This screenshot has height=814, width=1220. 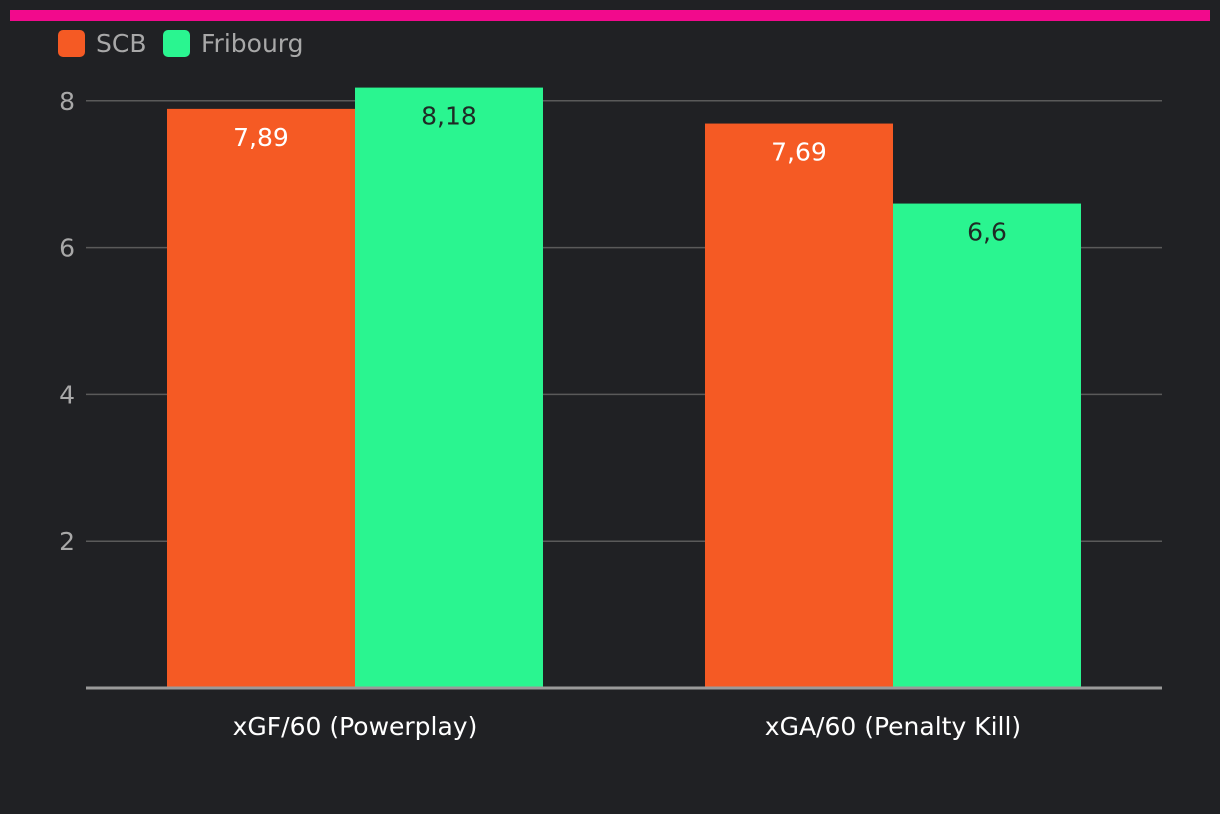 I want to click on accent-top-bar, so click(x=610, y=15).